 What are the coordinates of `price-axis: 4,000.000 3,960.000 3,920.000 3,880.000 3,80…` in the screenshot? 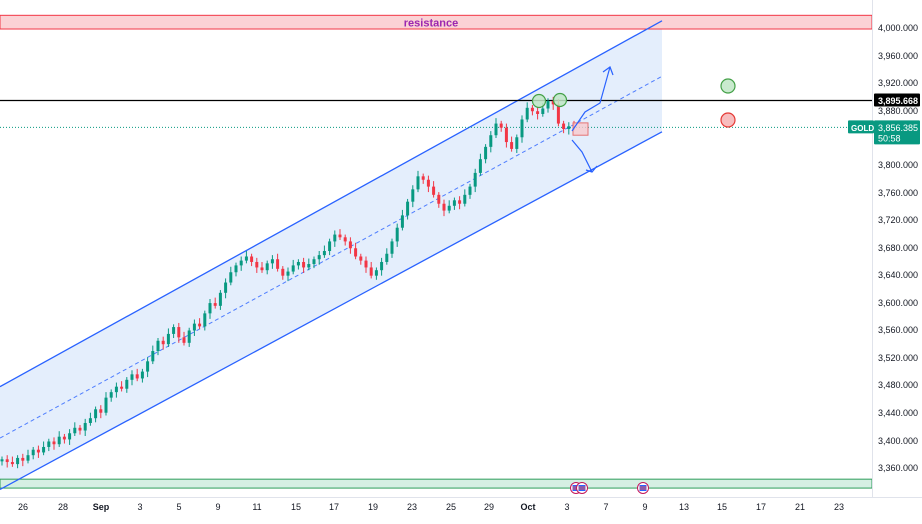 It's located at (885, 259).